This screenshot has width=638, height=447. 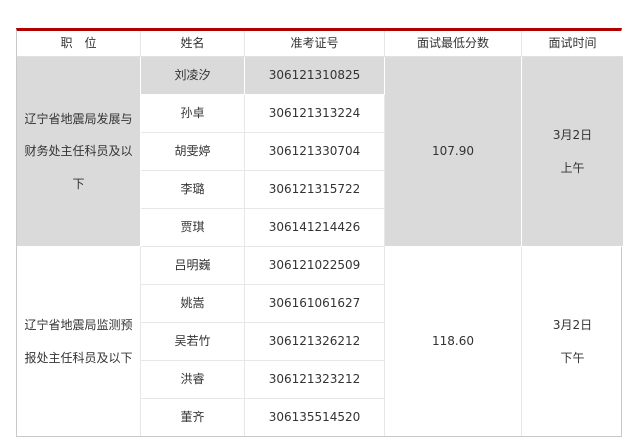 I want to click on position-cell: 辽宁省地震局监测预报处主任科员及以下, so click(x=79, y=341).